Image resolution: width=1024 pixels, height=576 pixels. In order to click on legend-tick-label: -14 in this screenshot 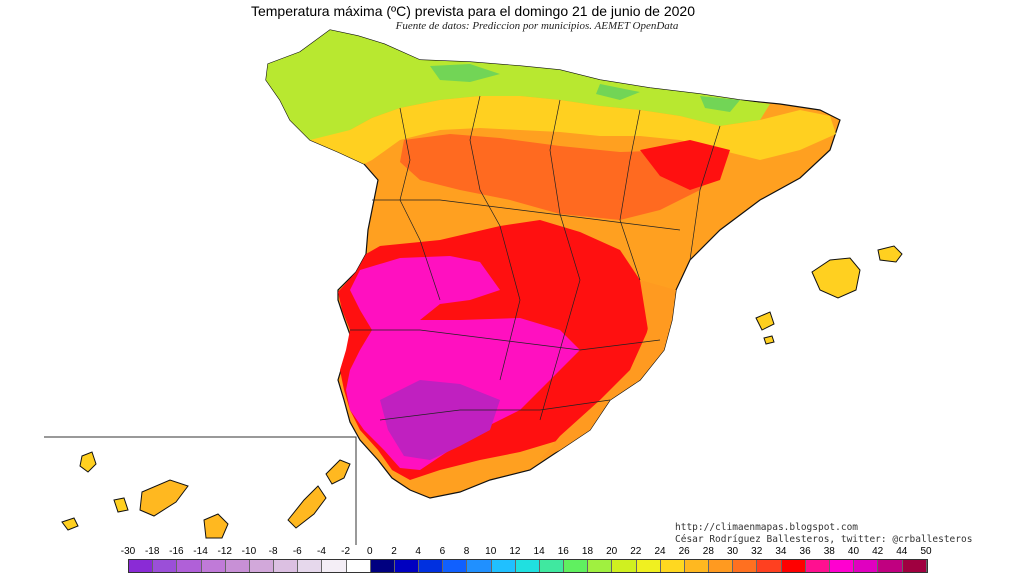, I will do `click(200, 551)`.